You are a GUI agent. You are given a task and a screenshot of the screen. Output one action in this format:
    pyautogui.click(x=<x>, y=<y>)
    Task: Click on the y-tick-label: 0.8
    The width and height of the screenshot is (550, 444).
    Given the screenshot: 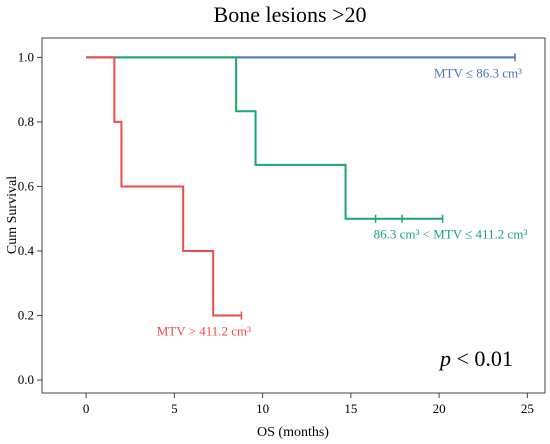 What is the action you would take?
    pyautogui.click(x=26, y=121)
    